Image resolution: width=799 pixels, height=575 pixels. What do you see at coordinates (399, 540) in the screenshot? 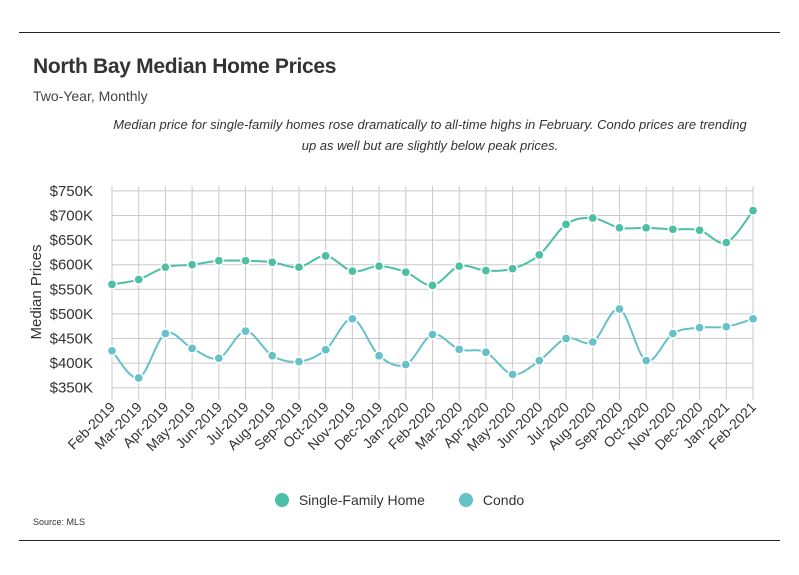
I see `bottom-rule` at bounding box center [399, 540].